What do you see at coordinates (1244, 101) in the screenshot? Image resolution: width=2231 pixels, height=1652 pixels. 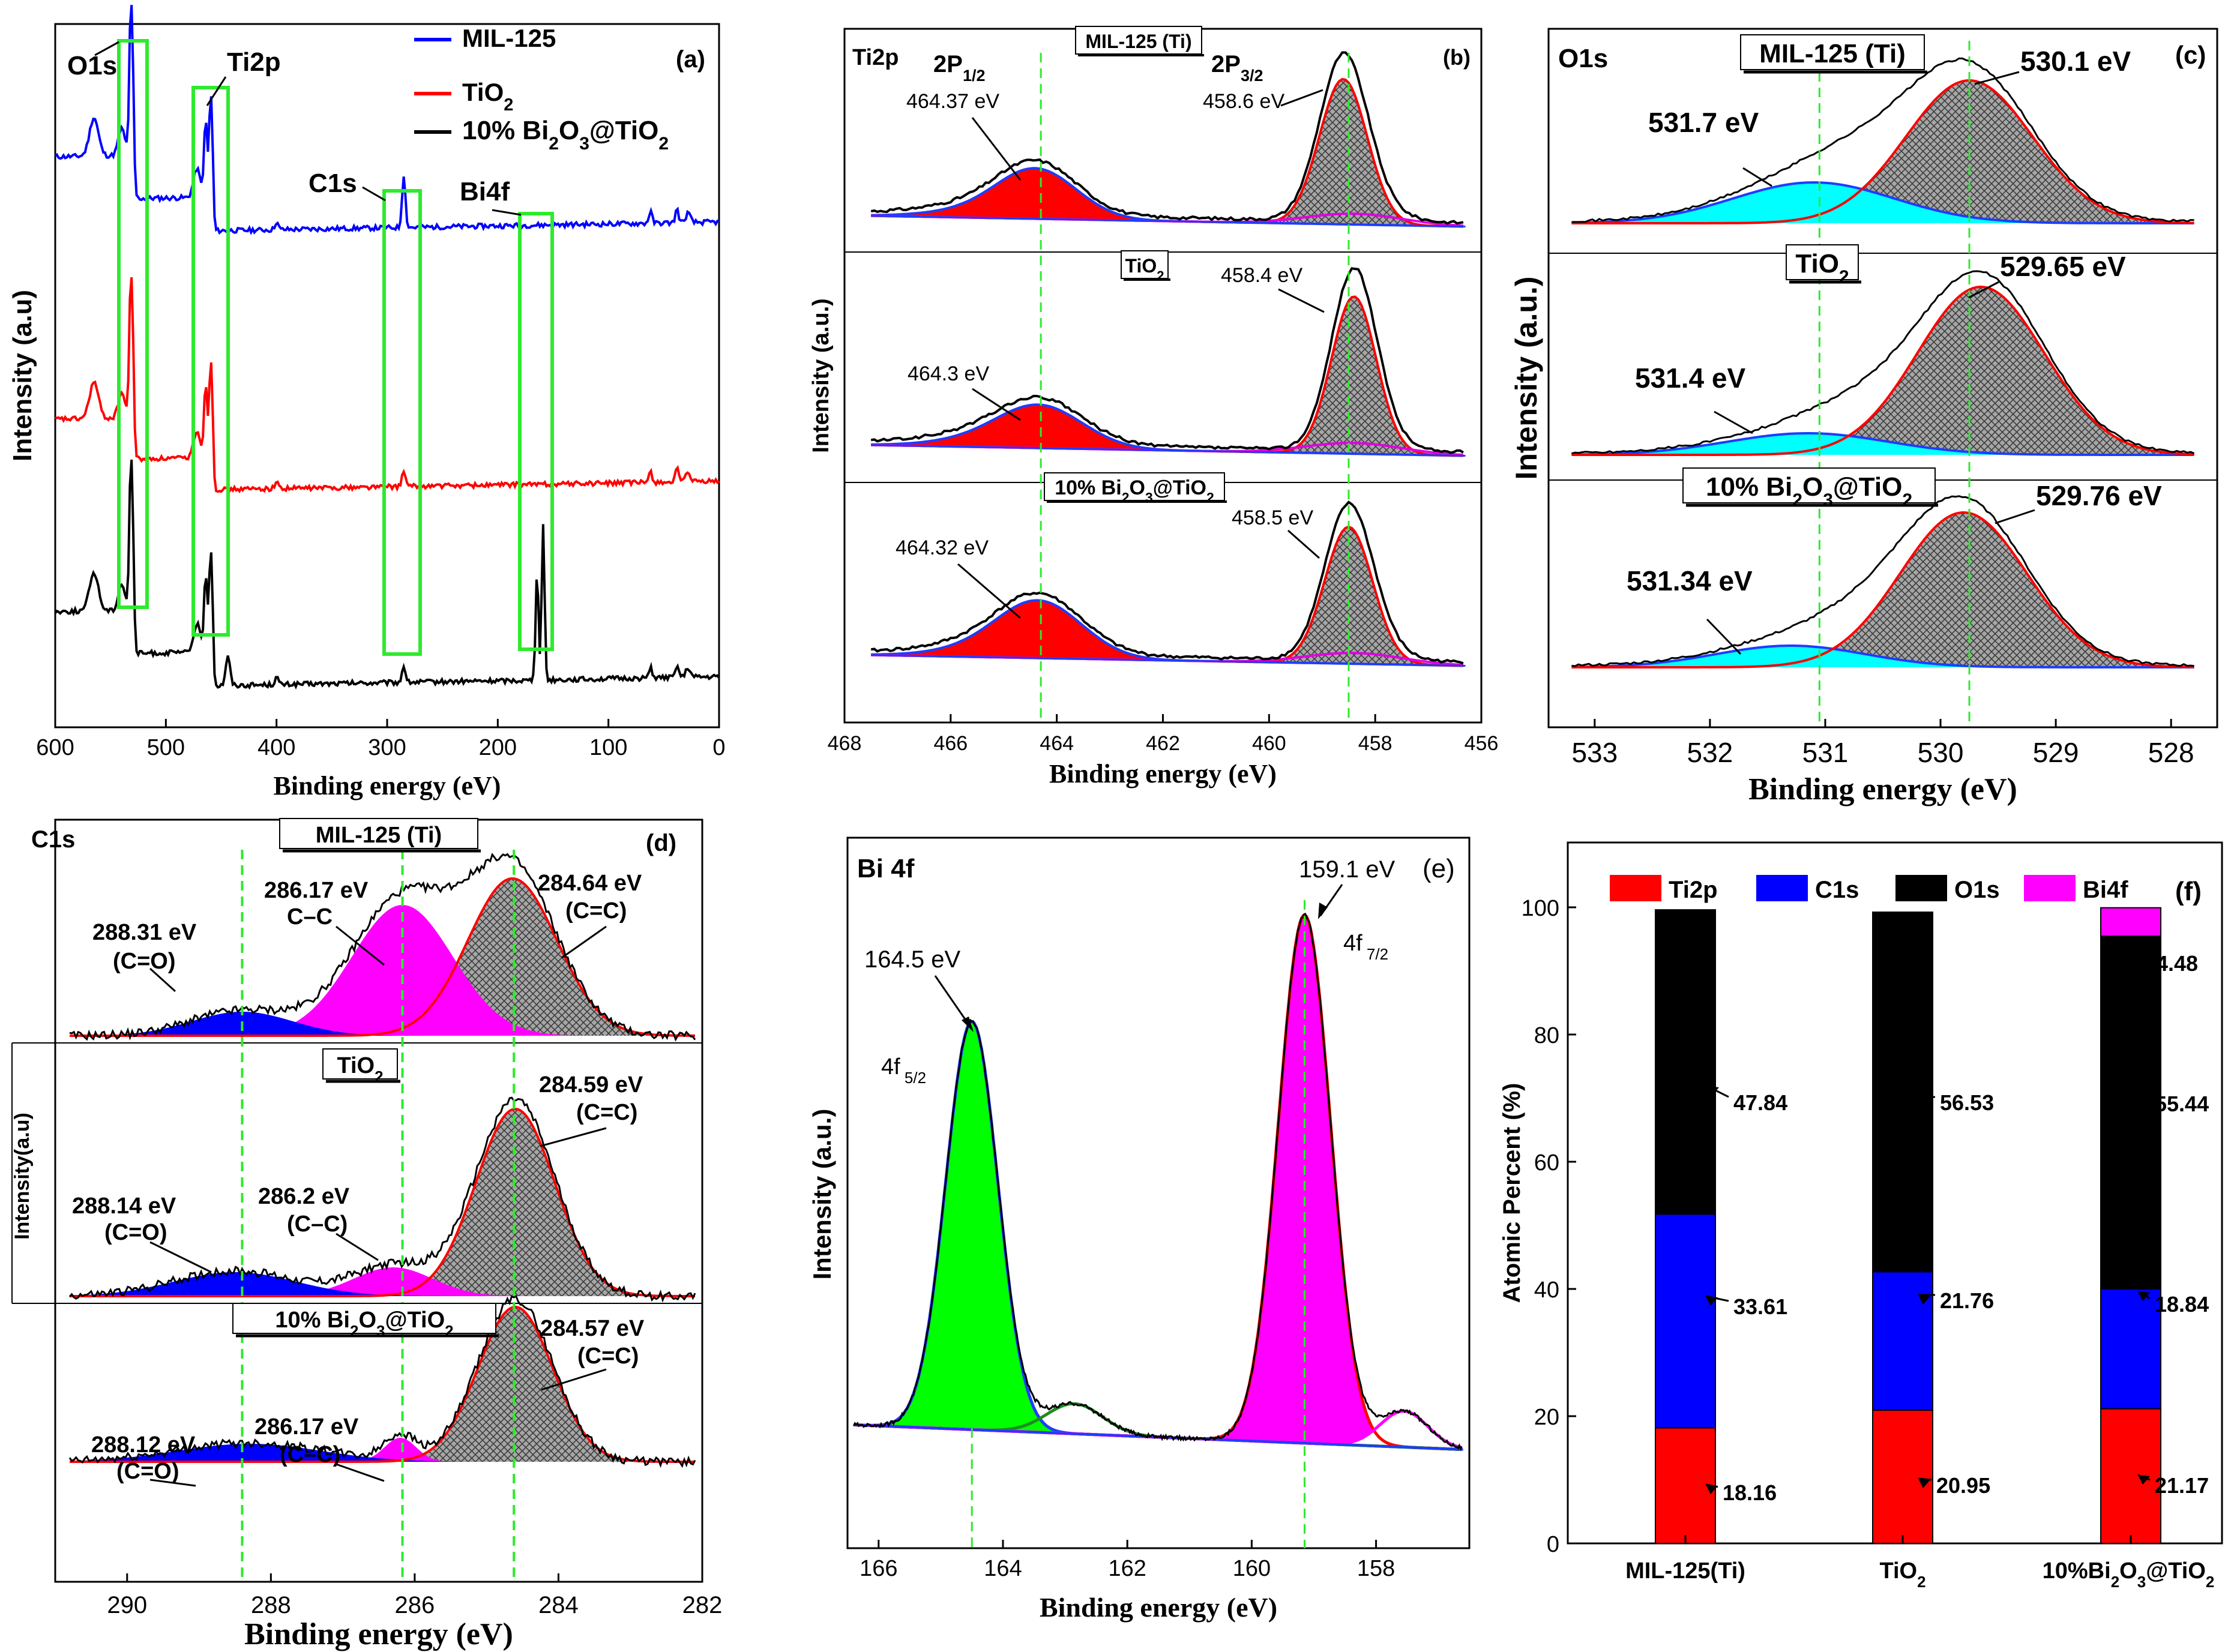 I see `peak-label: 458.6 eV` at bounding box center [1244, 101].